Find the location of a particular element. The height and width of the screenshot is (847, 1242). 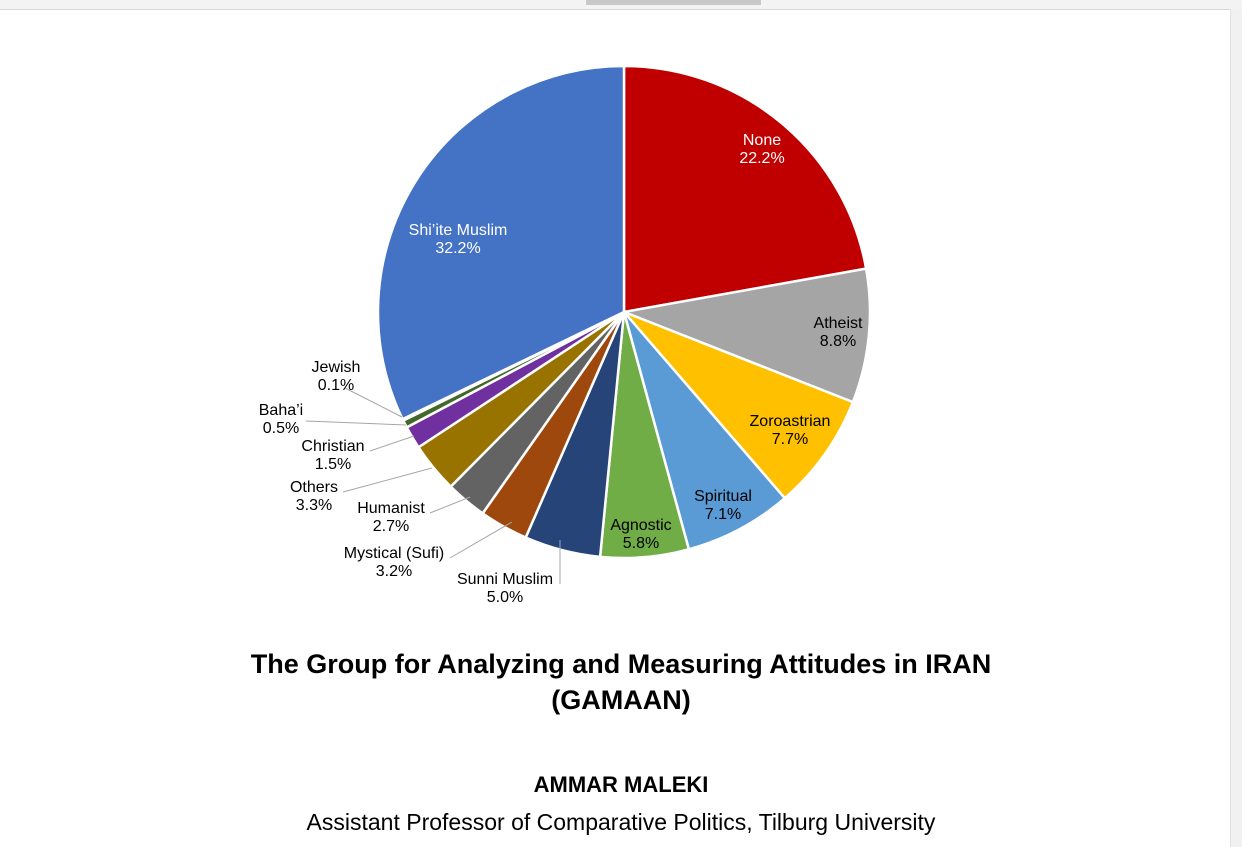

leader-line-christian is located at coordinates (392, 443).